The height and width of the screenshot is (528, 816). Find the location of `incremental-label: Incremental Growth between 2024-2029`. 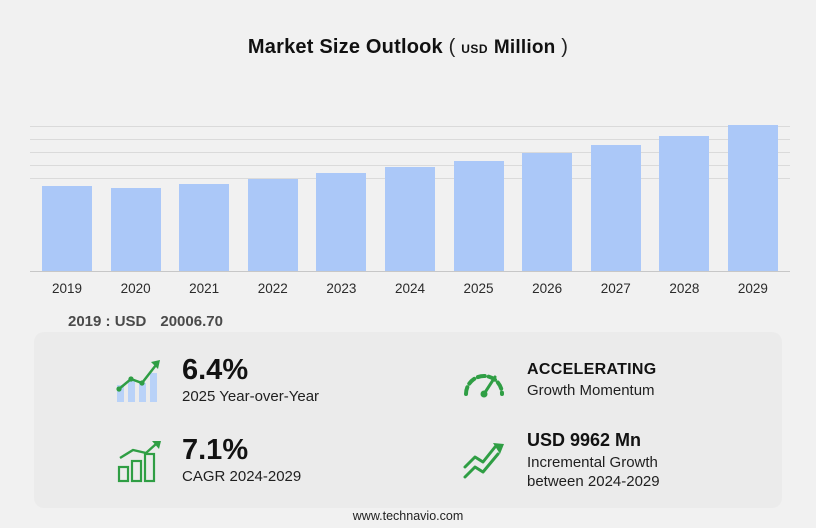

incremental-label: Incremental Growth between 2024-2029 is located at coordinates (593, 471).